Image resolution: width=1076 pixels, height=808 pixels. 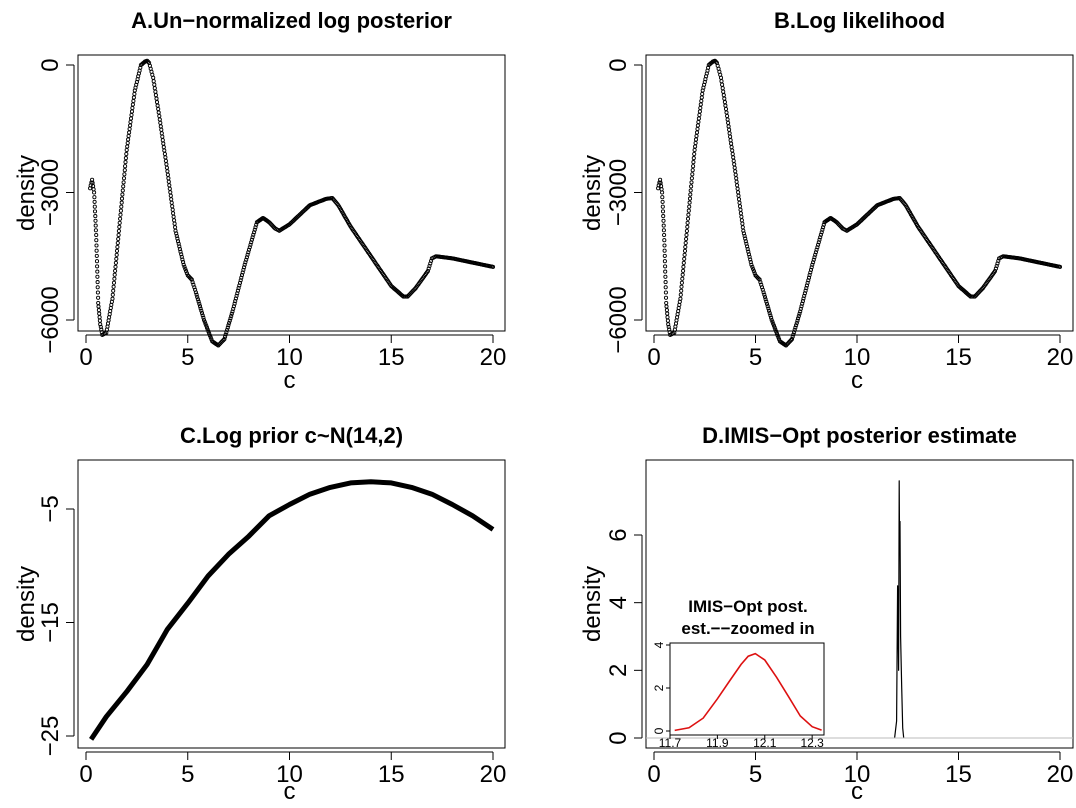 What do you see at coordinates (592, 193) in the screenshot?
I see `y-axis-label: density` at bounding box center [592, 193].